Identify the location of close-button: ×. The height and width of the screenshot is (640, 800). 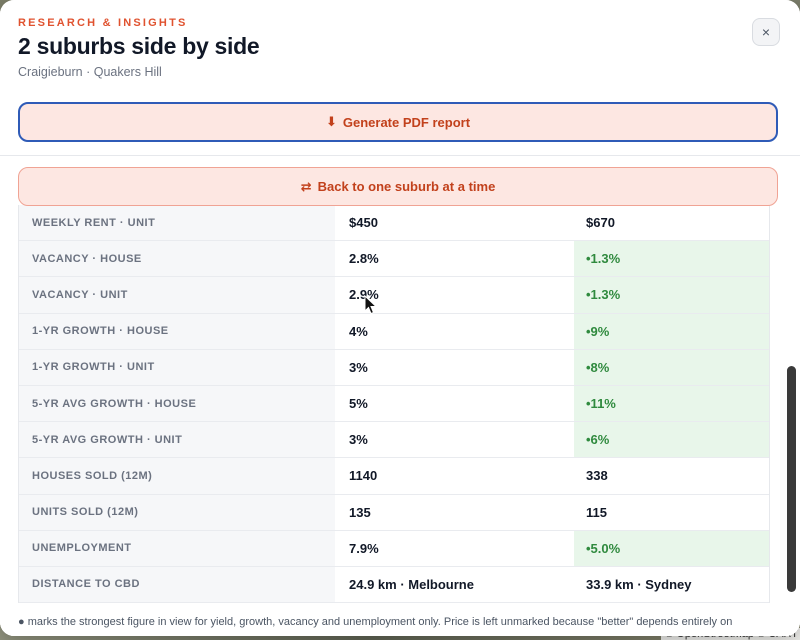
(766, 32).